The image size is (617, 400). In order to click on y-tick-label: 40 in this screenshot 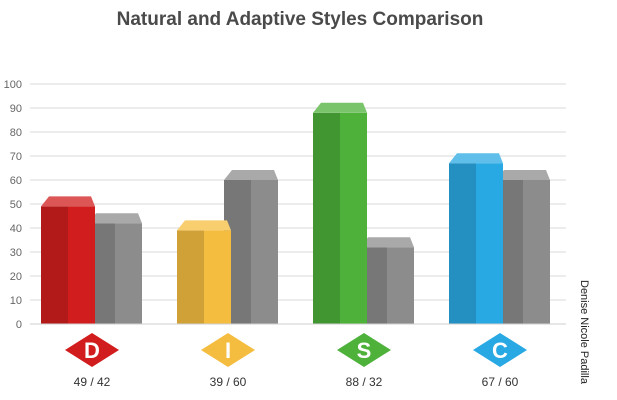, I will do `click(16, 229)`.